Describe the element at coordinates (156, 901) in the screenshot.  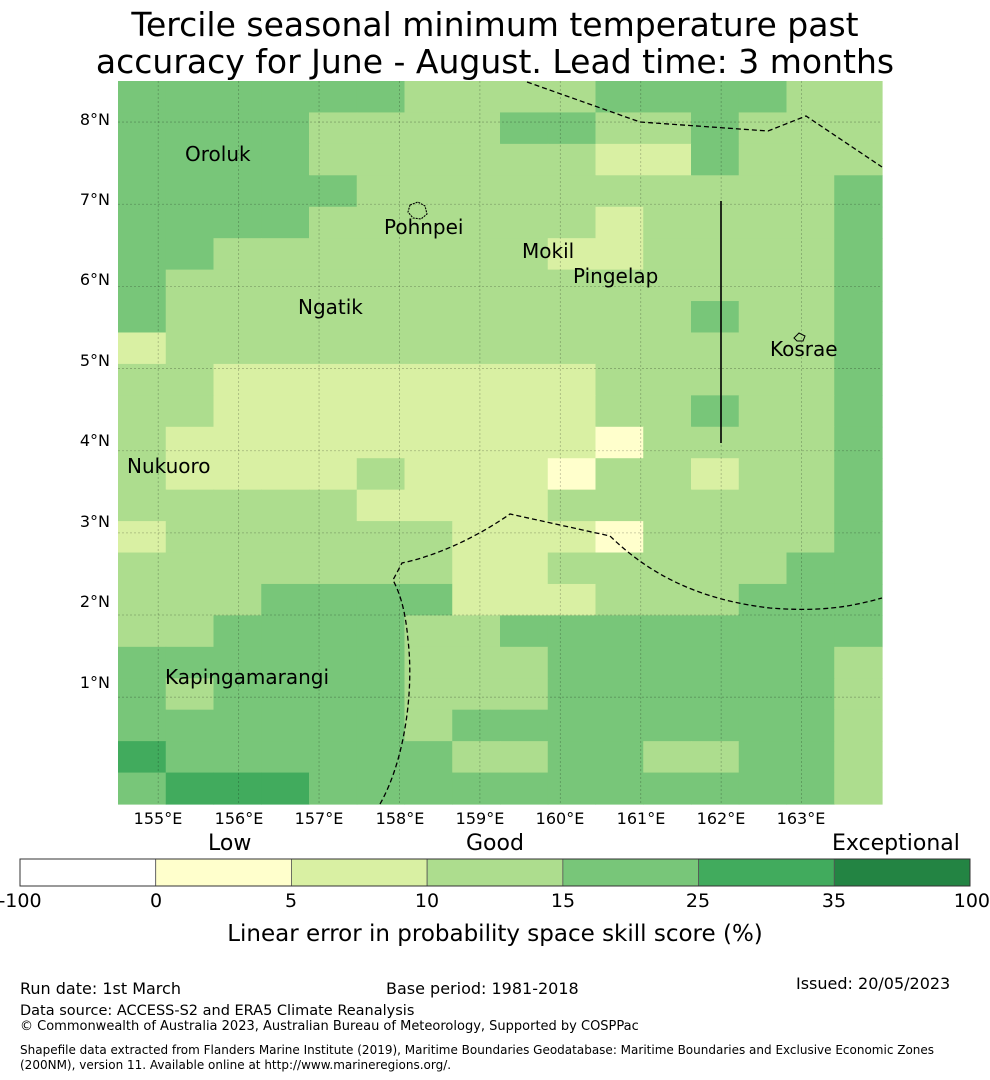
I see `colorbar-tick-label: 0` at that location.